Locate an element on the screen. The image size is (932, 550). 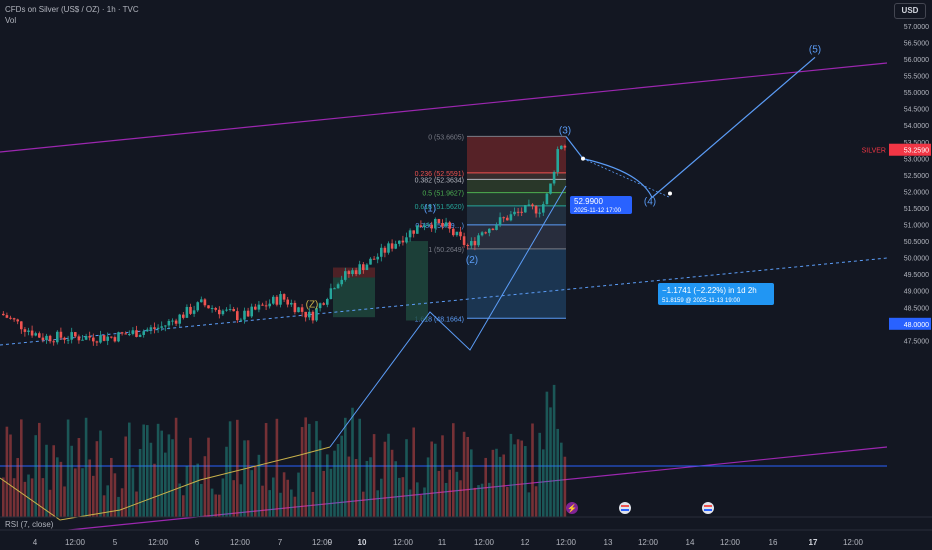
measure-annotation-line2: 51.8159 @ 2025-11-13 19:00 is located at coordinates (701, 301).